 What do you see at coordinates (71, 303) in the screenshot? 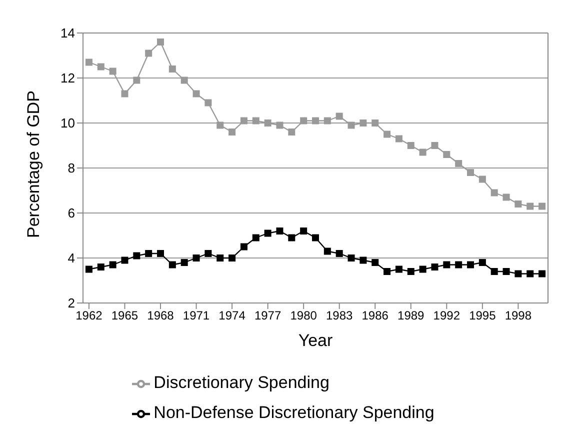
I see `y-tick-label: 2` at bounding box center [71, 303].